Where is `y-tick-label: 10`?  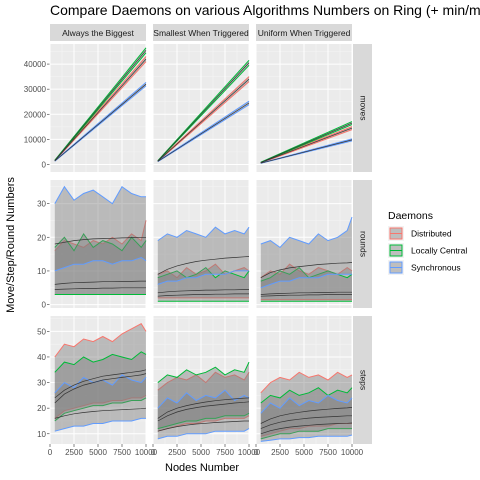
y-tick-label: 10 is located at coordinates (41, 434).